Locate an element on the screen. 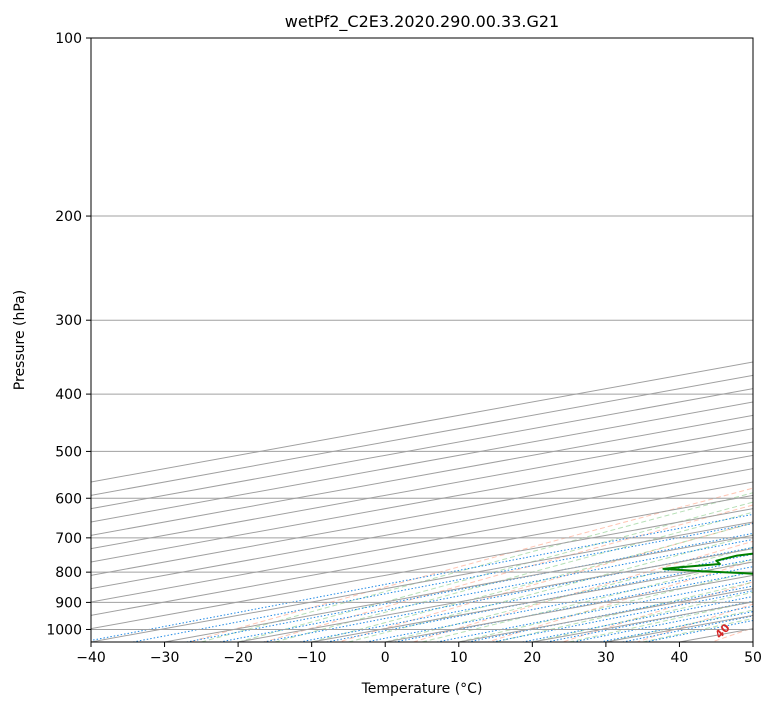 The width and height of the screenshot is (775, 712). y-tick-label: 800 is located at coordinates (68, 573).